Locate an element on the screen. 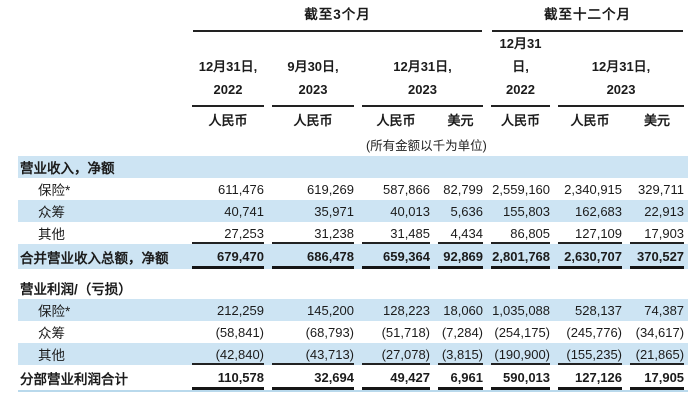 The height and width of the screenshot is (407, 700). row-label: 保险* is located at coordinates (54, 190).